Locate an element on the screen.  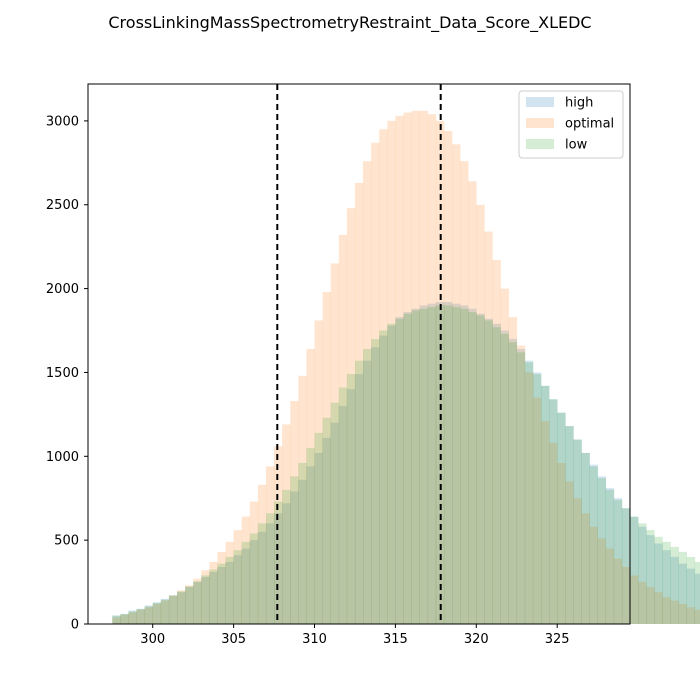
y-tick-label: 1500 is located at coordinates (62, 373).